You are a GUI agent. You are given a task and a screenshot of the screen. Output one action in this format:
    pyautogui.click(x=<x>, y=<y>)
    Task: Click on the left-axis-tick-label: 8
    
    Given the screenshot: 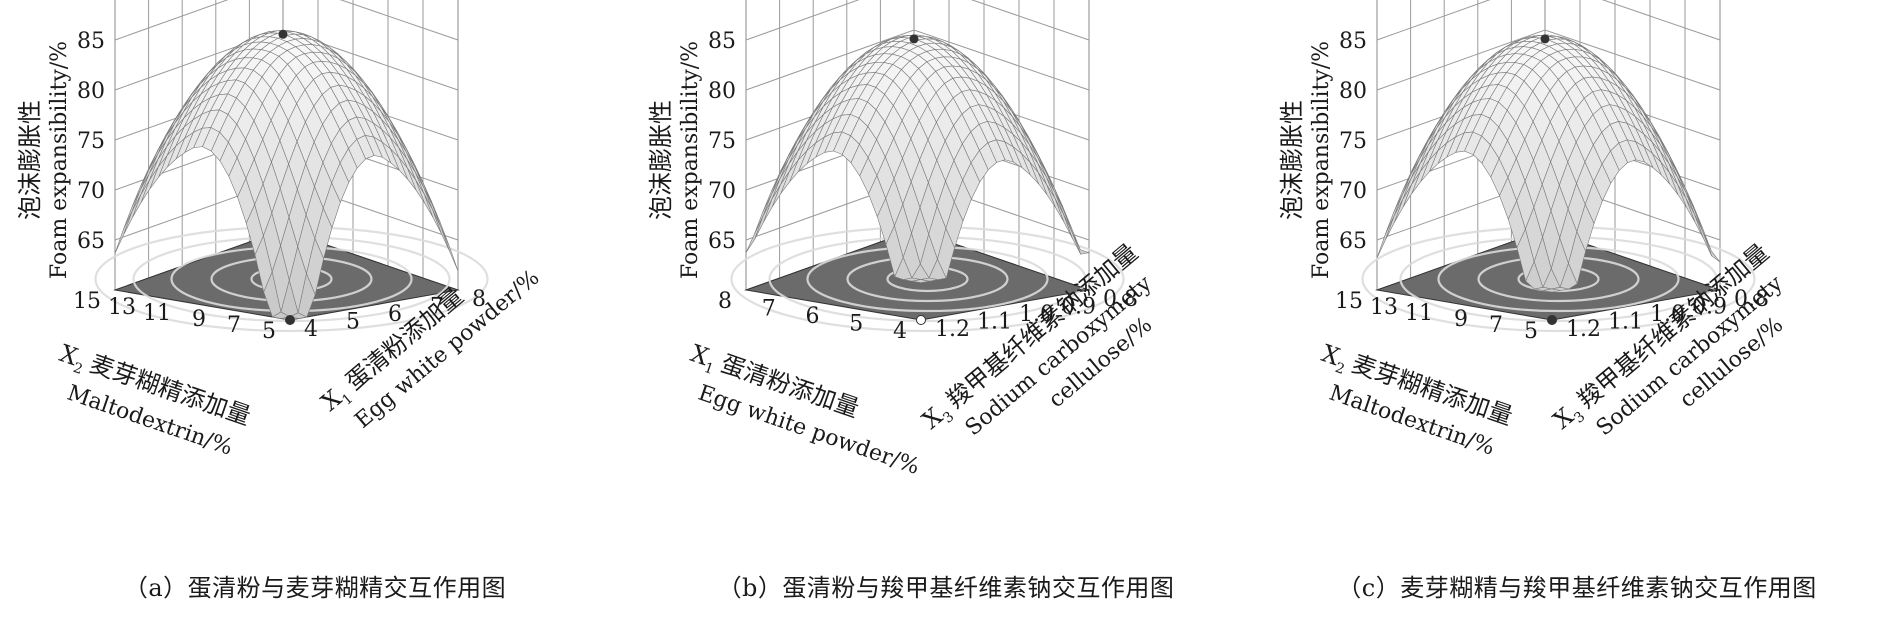 What is the action you would take?
    pyautogui.click(x=725, y=301)
    